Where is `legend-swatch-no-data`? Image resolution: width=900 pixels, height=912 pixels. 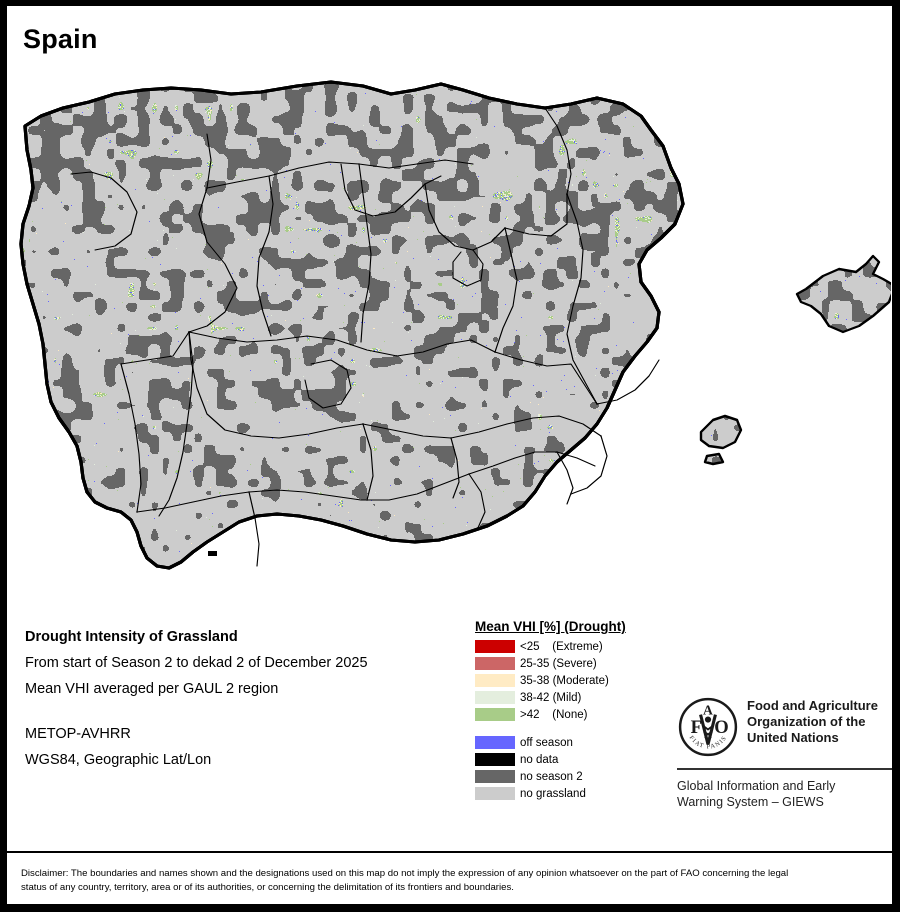
legend-swatch-no-data is located at coordinates (495, 759).